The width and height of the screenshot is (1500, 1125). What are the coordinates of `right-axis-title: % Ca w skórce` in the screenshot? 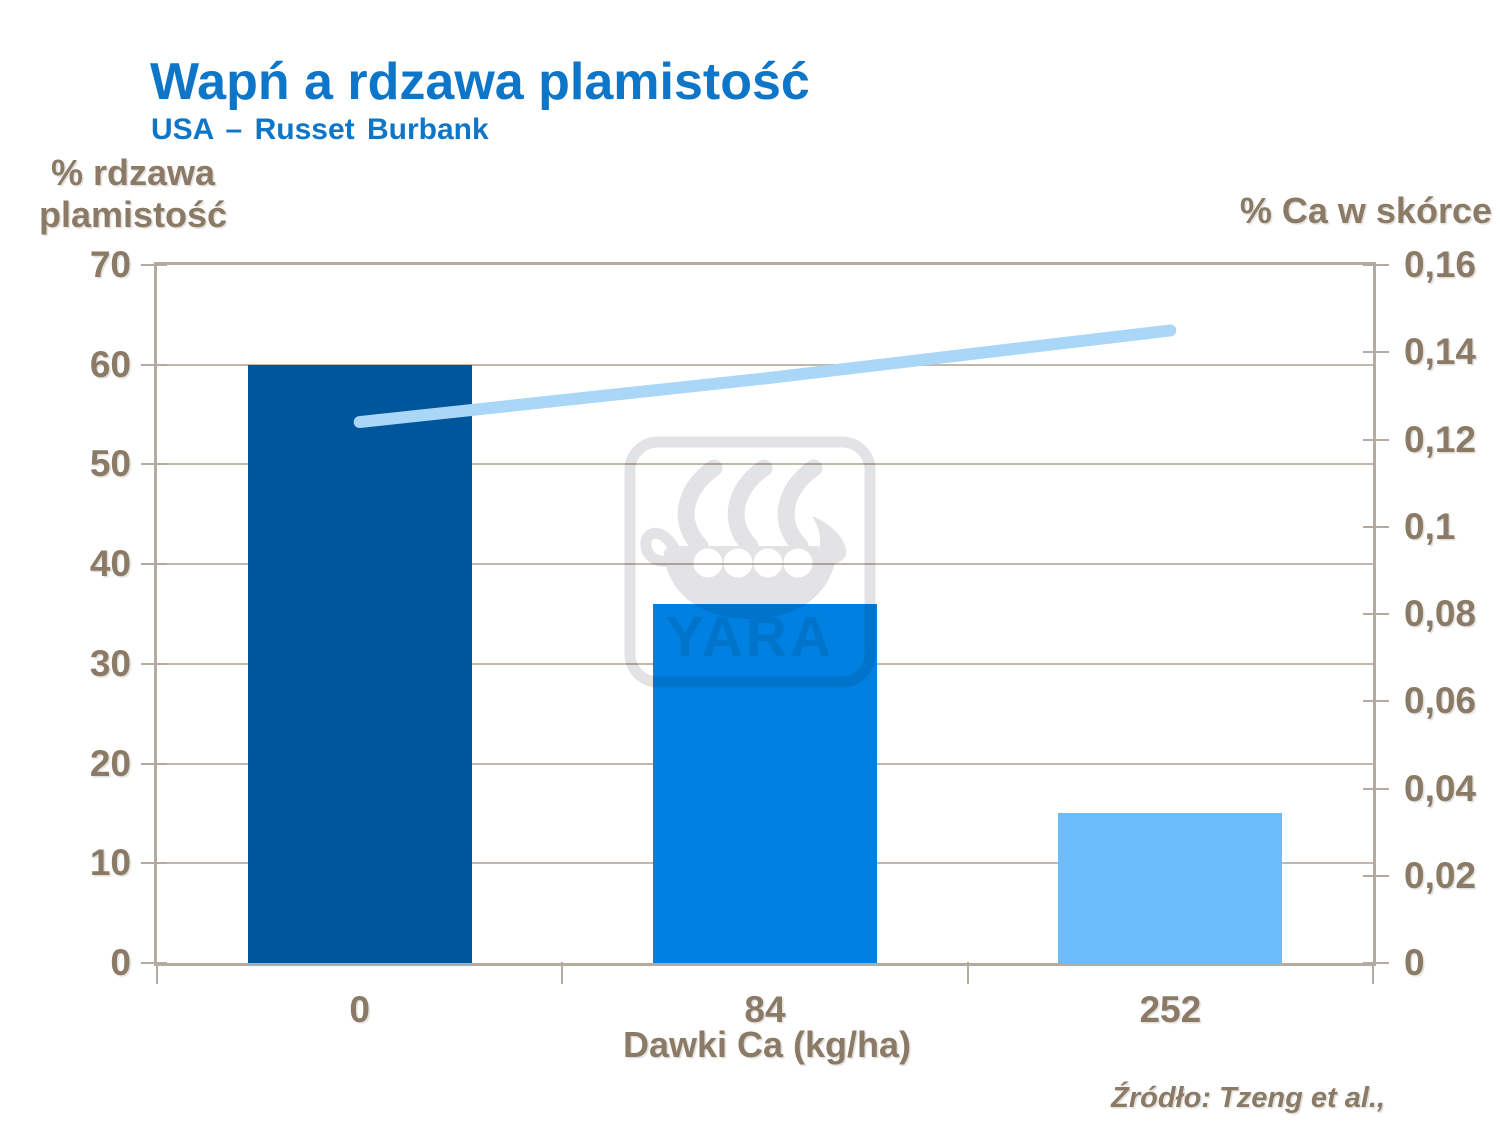 It's located at (1365, 210).